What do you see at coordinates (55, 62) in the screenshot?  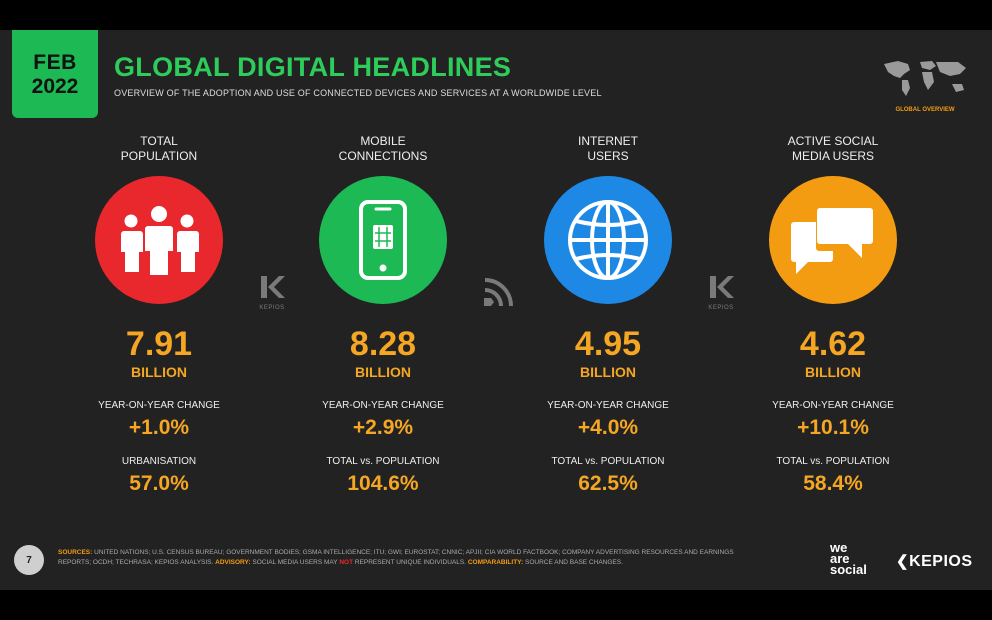 I see `badge-month: FEB` at bounding box center [55, 62].